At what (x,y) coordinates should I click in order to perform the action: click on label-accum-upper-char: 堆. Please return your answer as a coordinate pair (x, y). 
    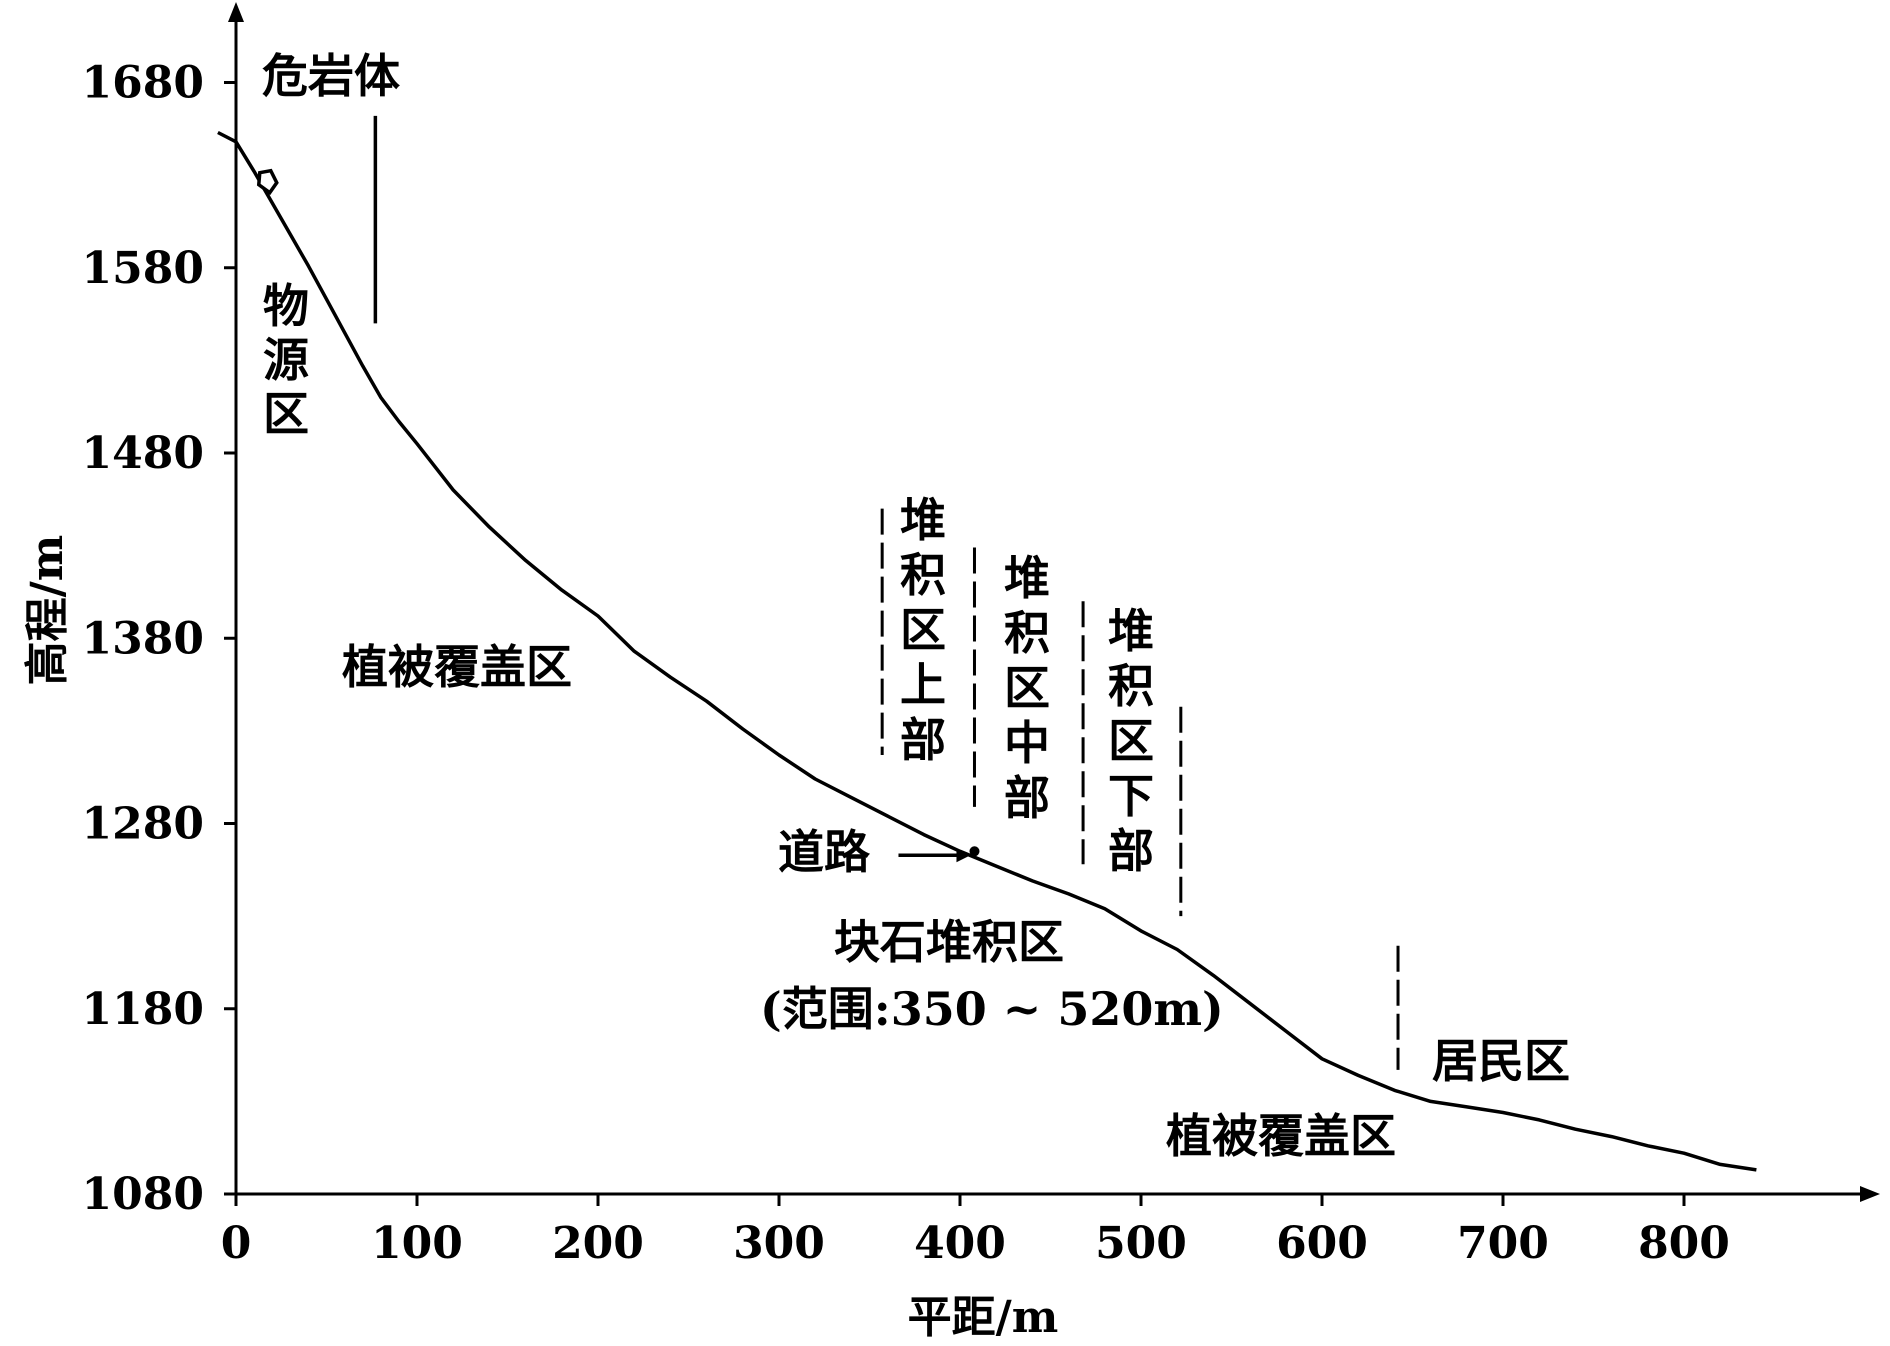
    Looking at the image, I should click on (923, 520).